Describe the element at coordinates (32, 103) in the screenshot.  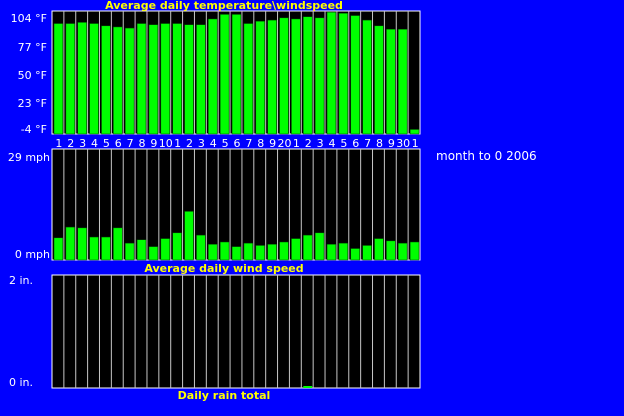
I see `y-tick-label: 23 °F` at that location.